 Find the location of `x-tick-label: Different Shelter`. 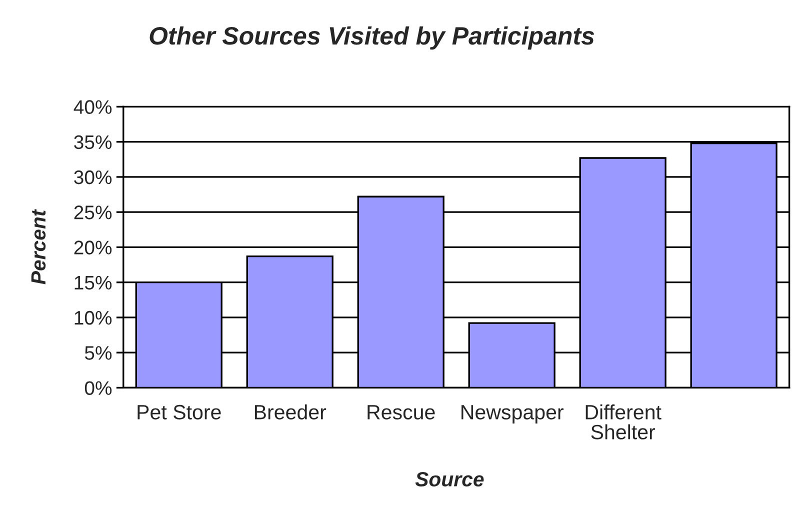

x-tick-label: Different Shelter is located at coordinates (624, 422).